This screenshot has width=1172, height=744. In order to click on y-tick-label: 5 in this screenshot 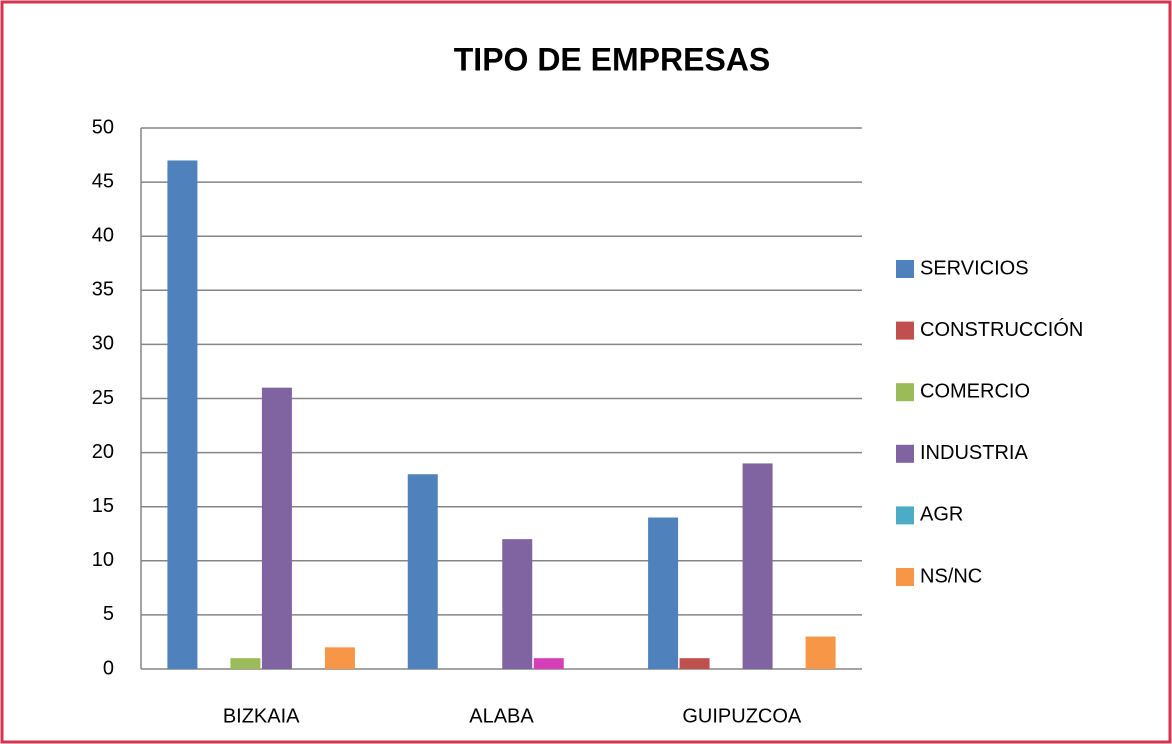, I will do `click(108, 614)`.